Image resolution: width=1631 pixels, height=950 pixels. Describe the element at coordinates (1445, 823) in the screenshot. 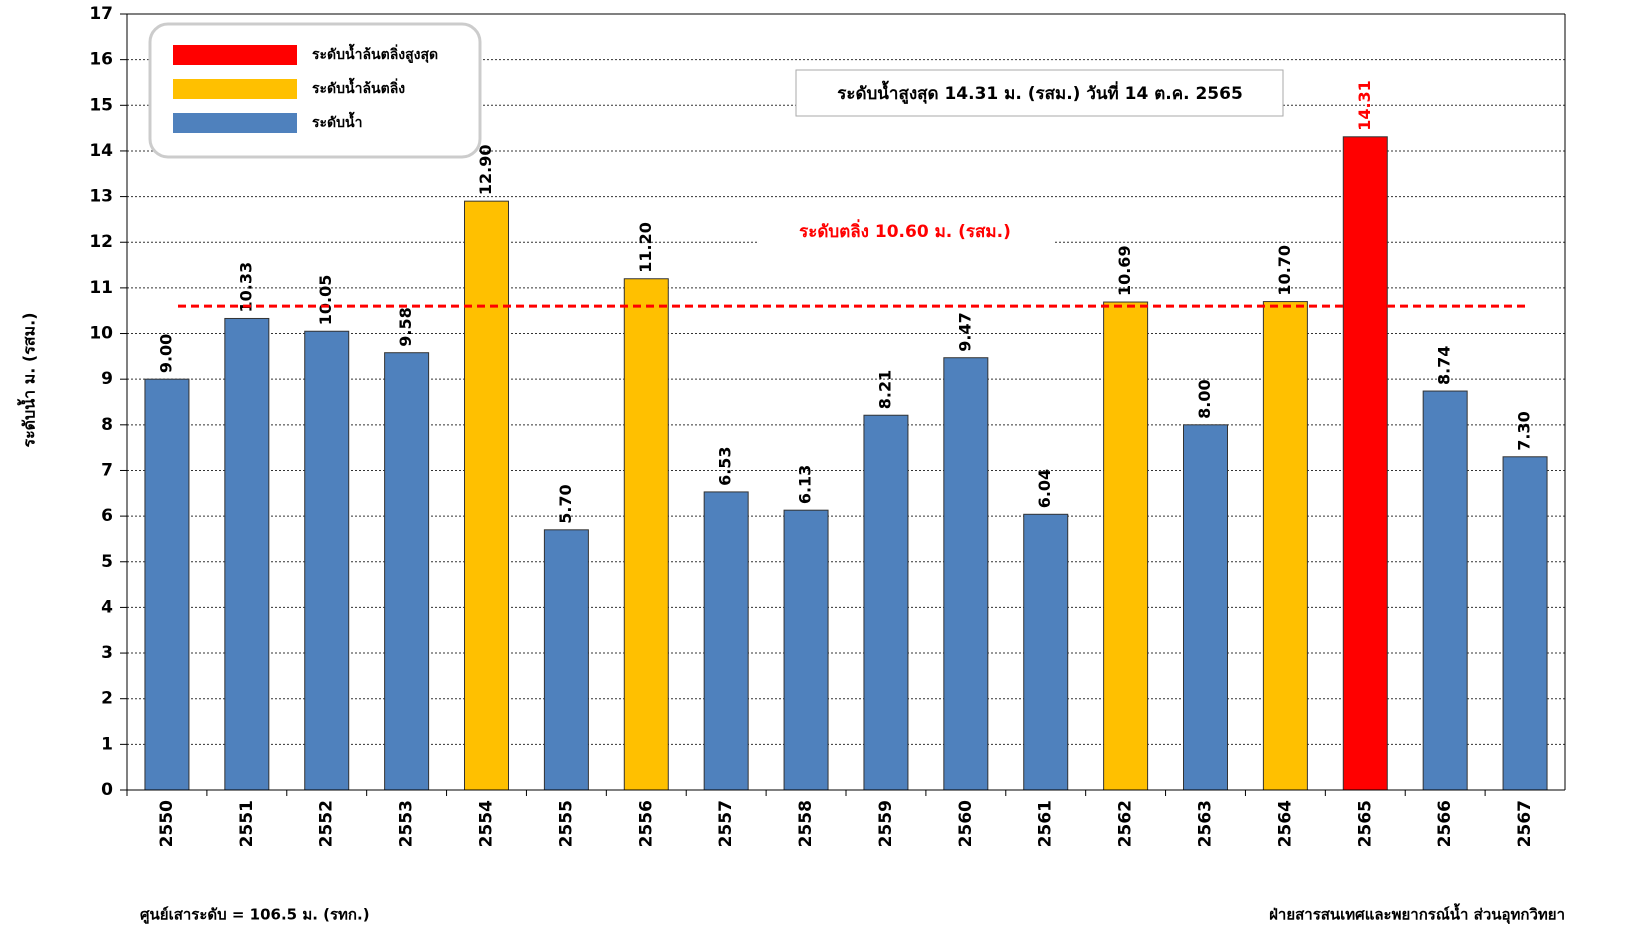

I see `x-tick-label: 2566` at that location.